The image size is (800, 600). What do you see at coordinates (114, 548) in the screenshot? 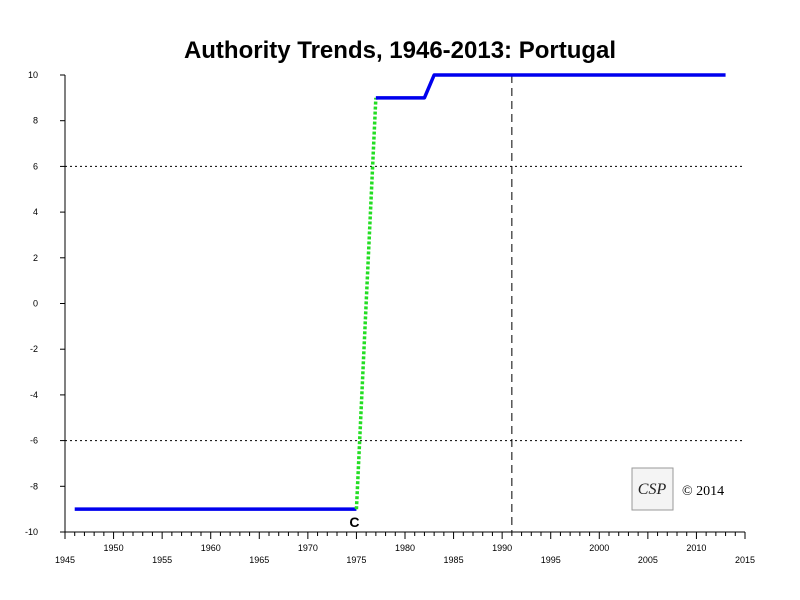
I see `x-tick-label: 1950` at bounding box center [114, 548].